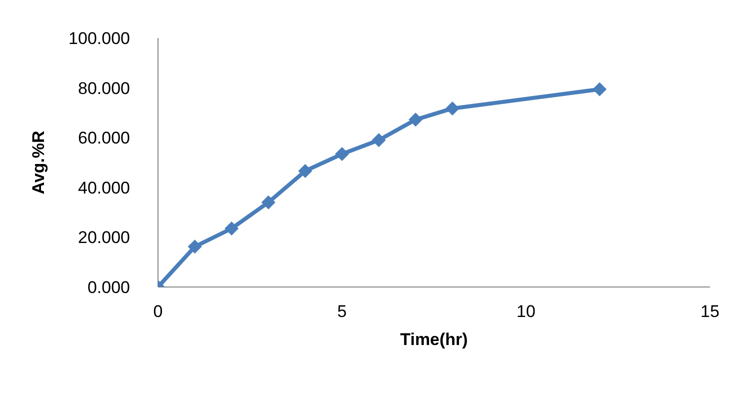 Image resolution: width=742 pixels, height=405 pixels. I want to click on y-tick-label: 60.000, so click(104, 138).